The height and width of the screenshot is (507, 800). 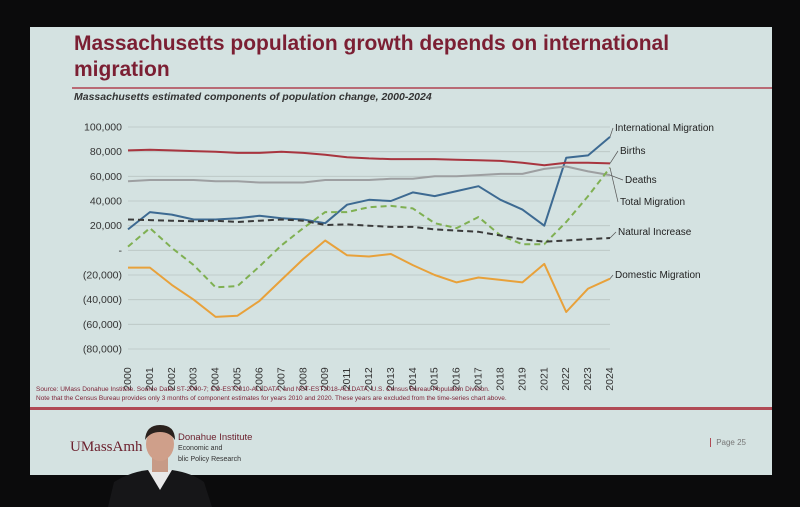 What do you see at coordinates (106, 202) in the screenshot?
I see `y-tick-label: 40,000` at bounding box center [106, 202].